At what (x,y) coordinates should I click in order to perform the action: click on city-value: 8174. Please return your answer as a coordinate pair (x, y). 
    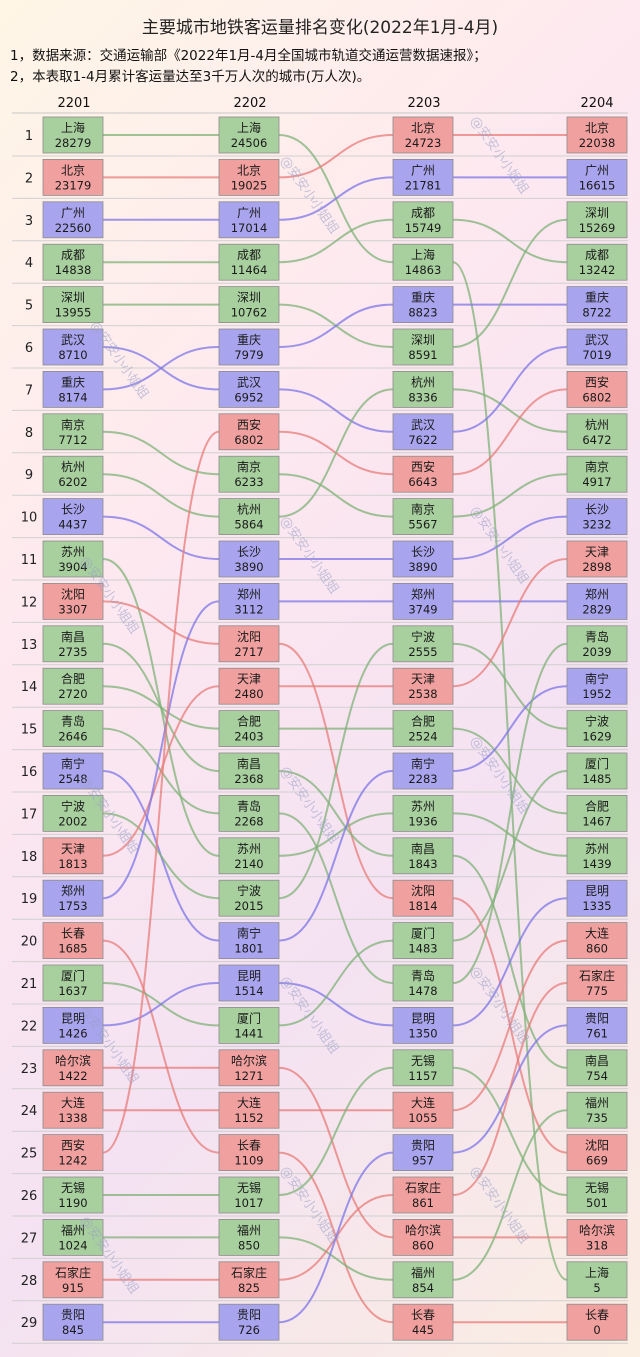
    Looking at the image, I should click on (72, 397).